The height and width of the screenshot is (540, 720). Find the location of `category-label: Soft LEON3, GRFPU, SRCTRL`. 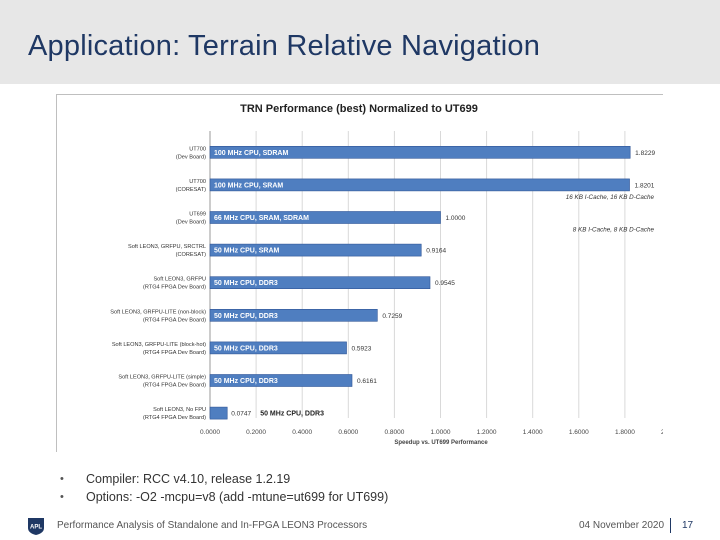

category-label: Soft LEON3, GRFPU, SRCTRL is located at coordinates (167, 247).